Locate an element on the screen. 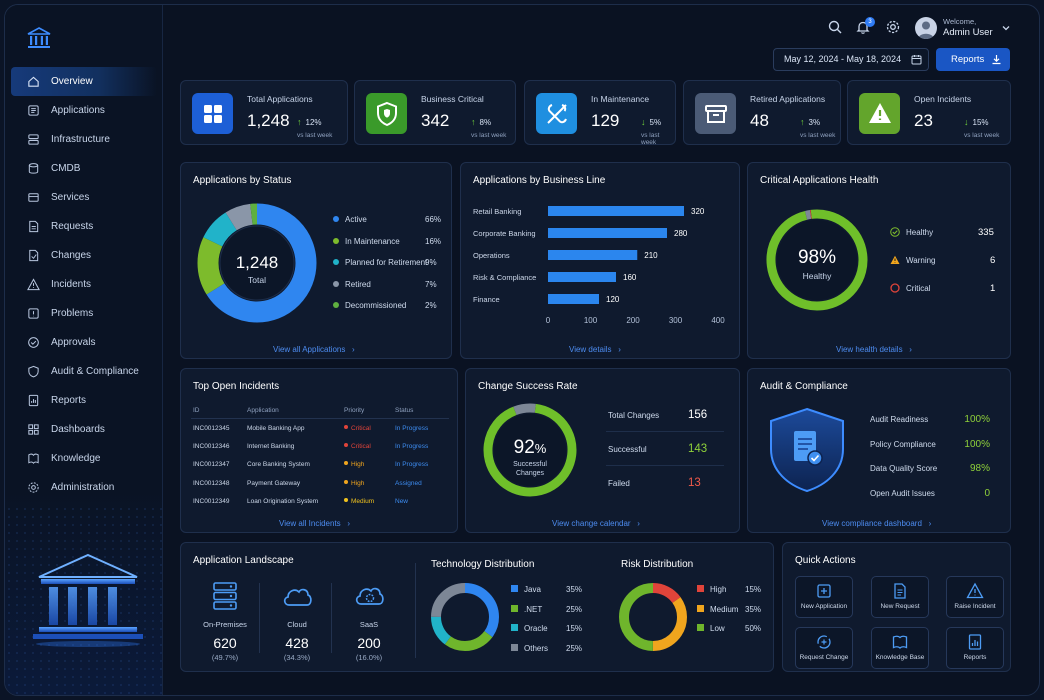  avatar is located at coordinates (926, 28).